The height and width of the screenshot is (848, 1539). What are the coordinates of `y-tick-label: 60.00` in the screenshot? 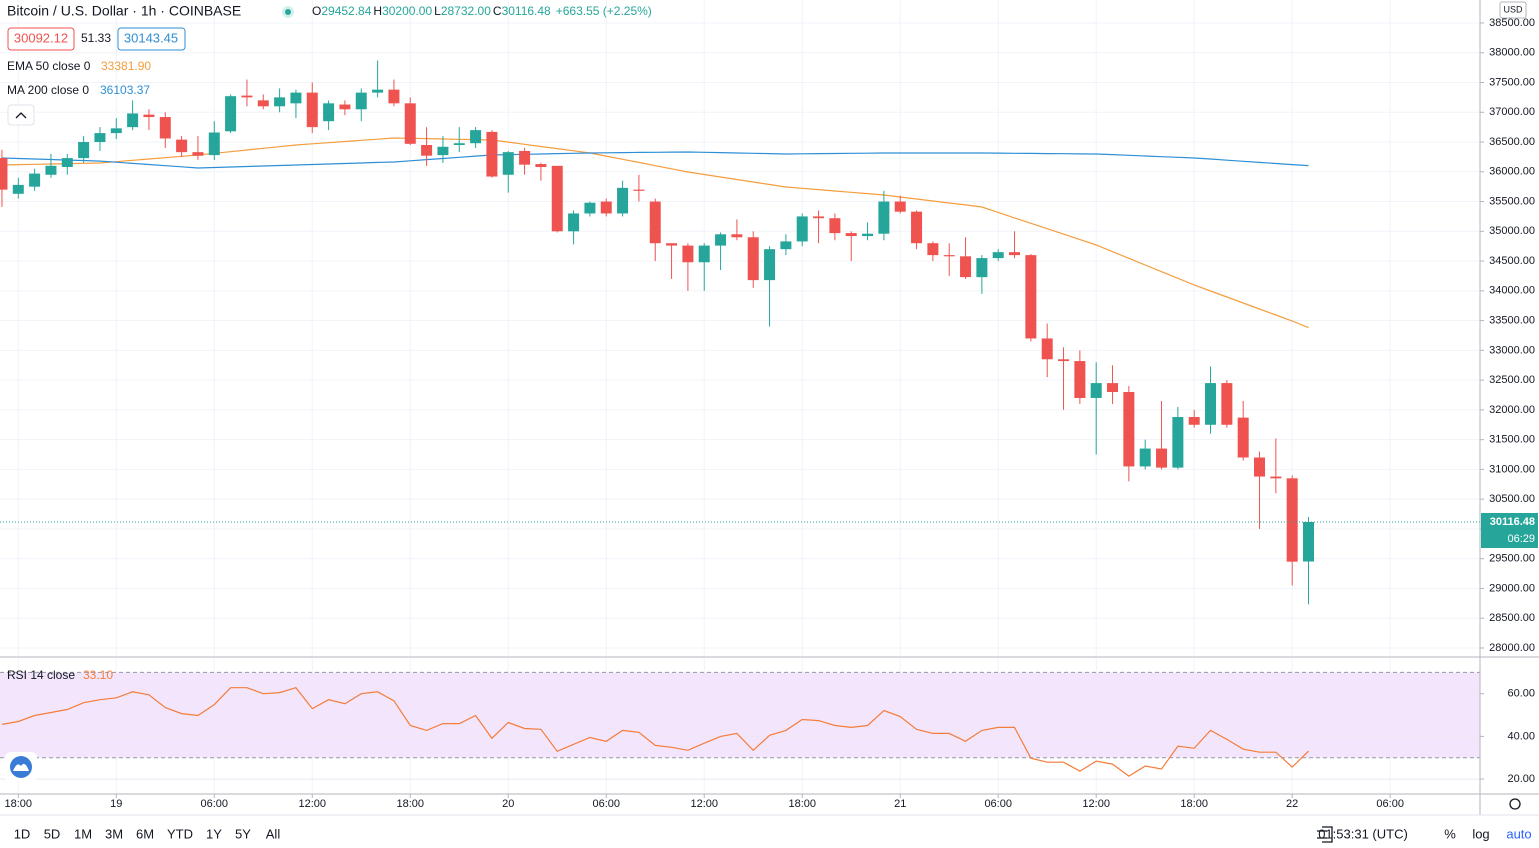 It's located at (1521, 694).